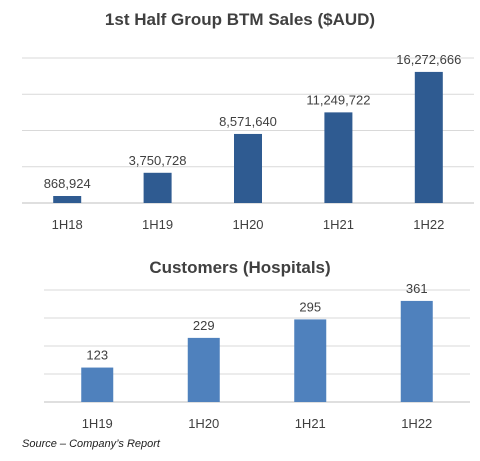 The width and height of the screenshot is (480, 461). What do you see at coordinates (97, 355) in the screenshot?
I see `data-label: 123` at bounding box center [97, 355].